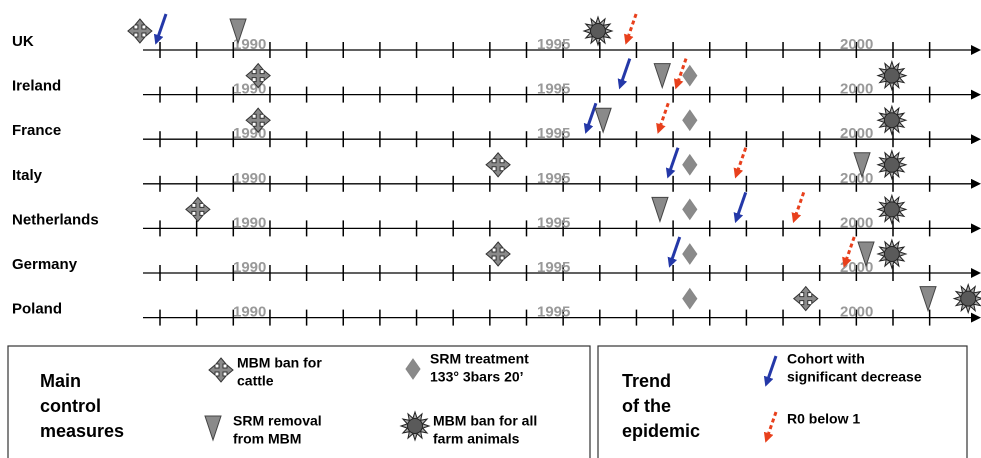 This screenshot has height=458, width=981. I want to click on timeline-row: France 1990 1995 2000, so click(496, 125).